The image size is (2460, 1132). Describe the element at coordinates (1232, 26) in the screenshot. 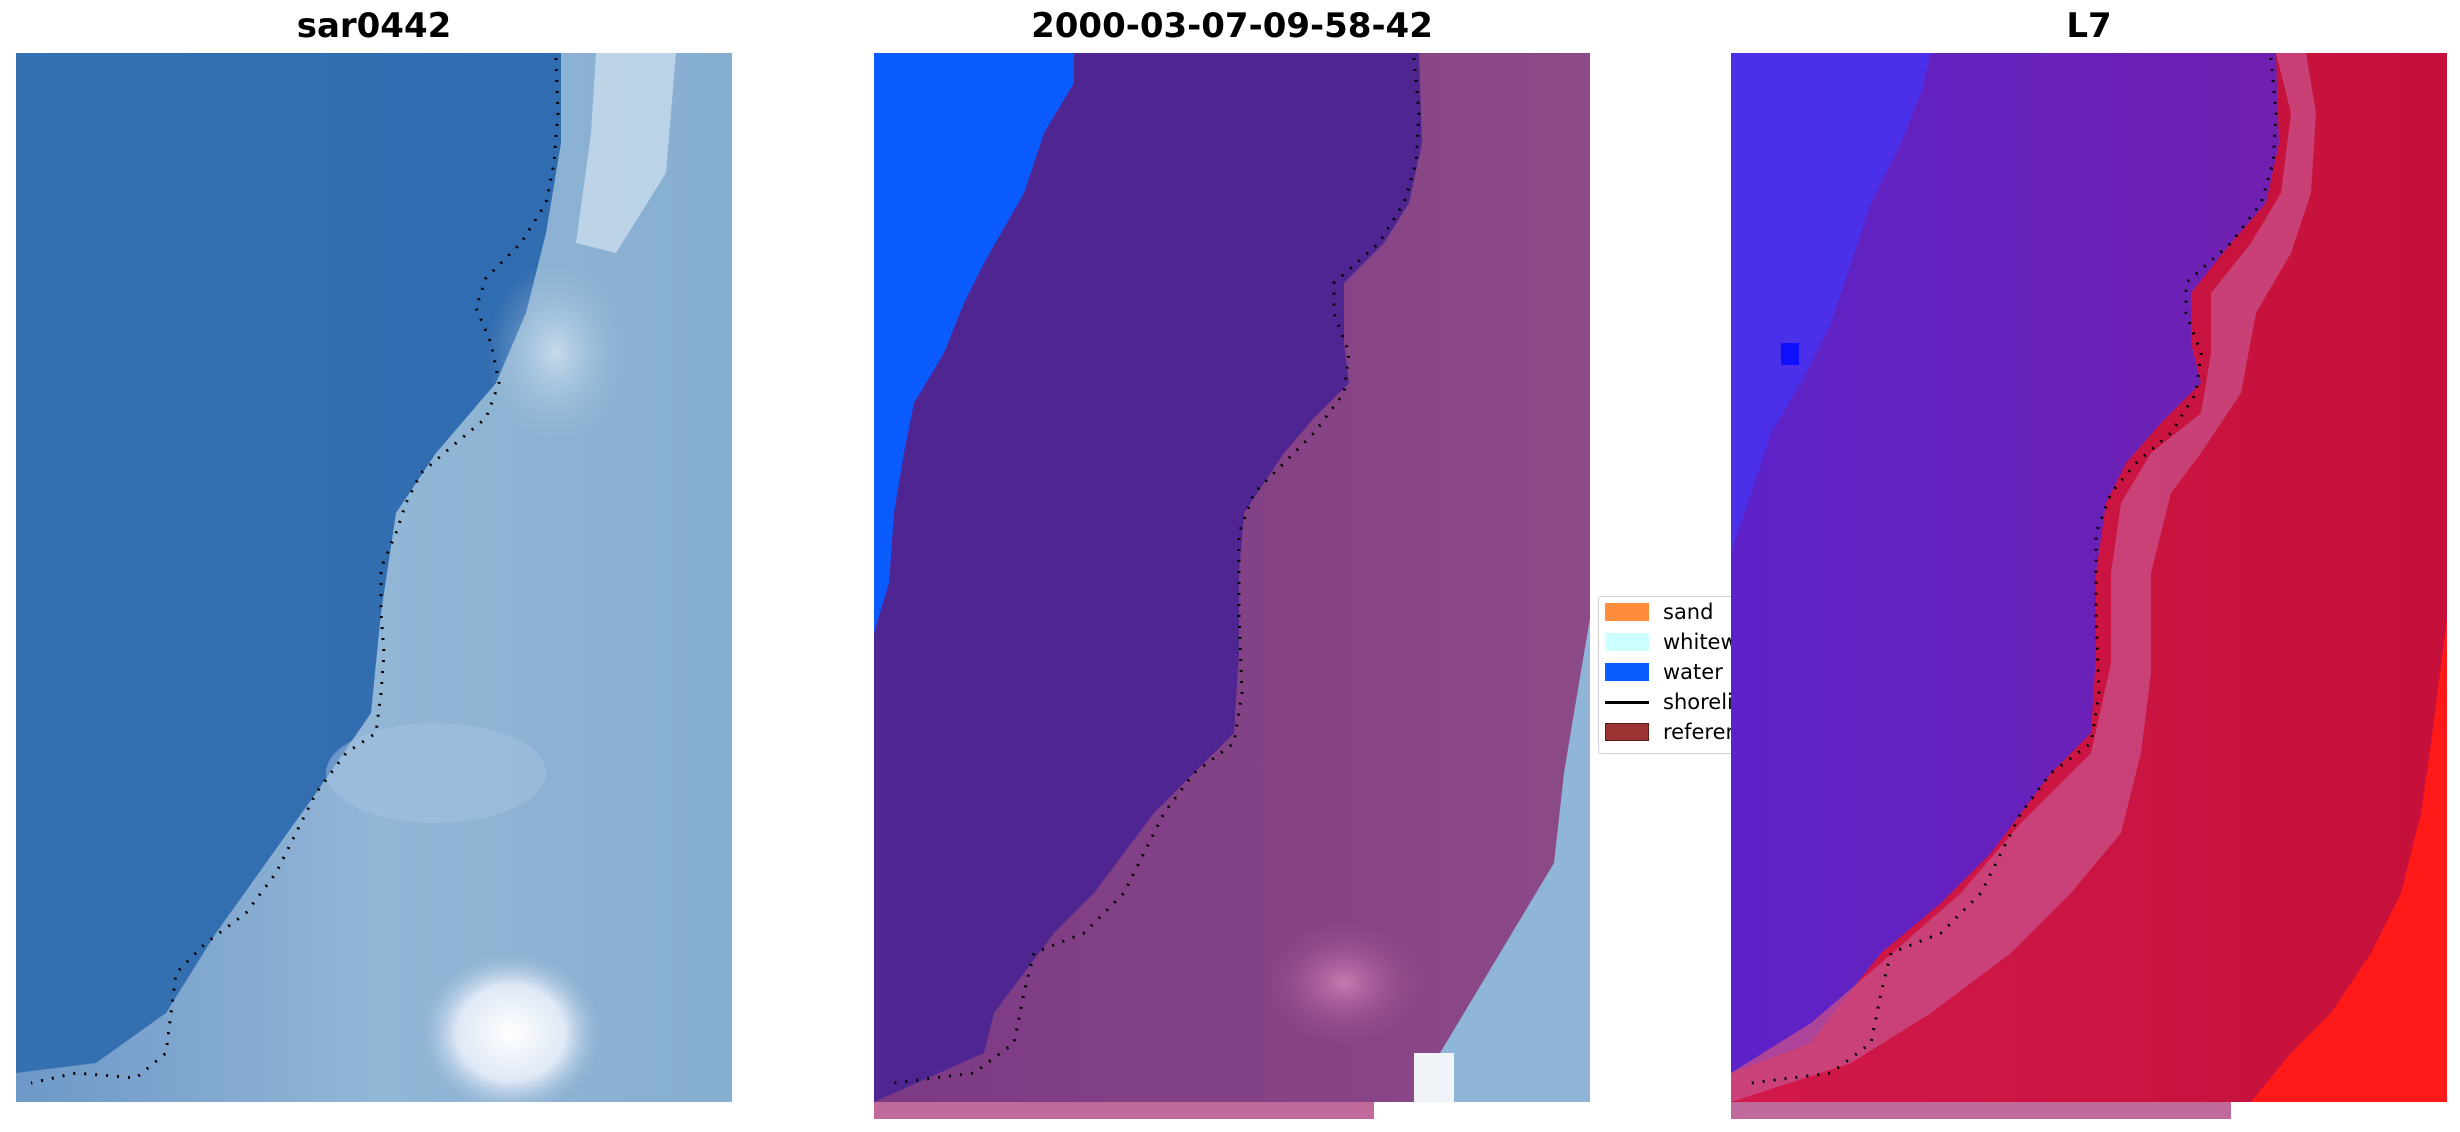

I see `panel-title-classified: 2000-03-07-09-58-42` at that location.